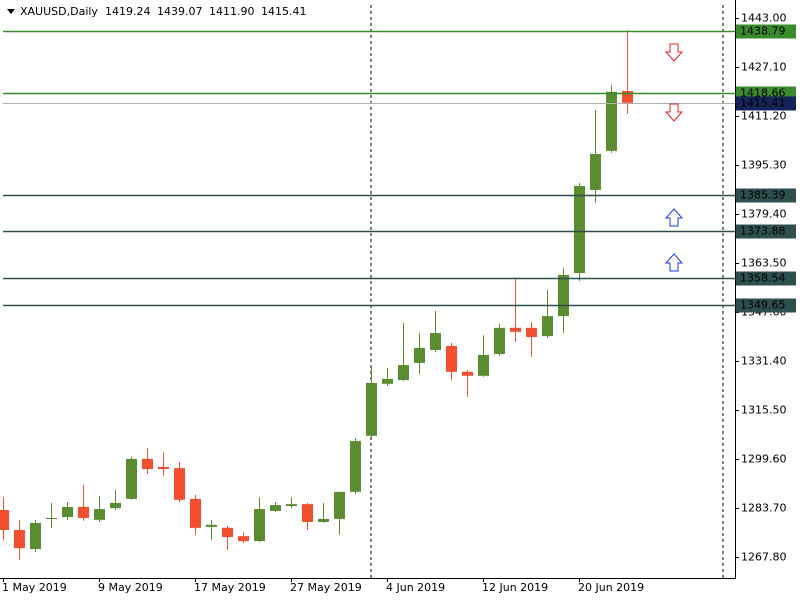  I want to click on price-level-label: 1438.79, so click(763, 31).